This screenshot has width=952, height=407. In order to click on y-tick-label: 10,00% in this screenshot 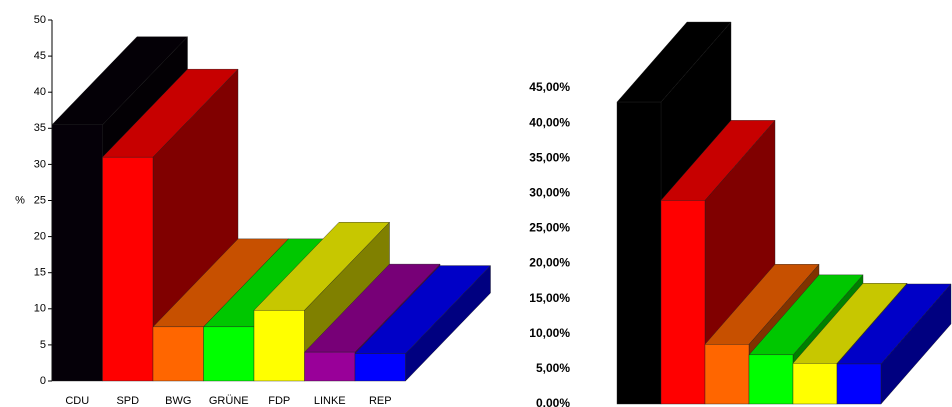, I will do `click(549, 333)`.